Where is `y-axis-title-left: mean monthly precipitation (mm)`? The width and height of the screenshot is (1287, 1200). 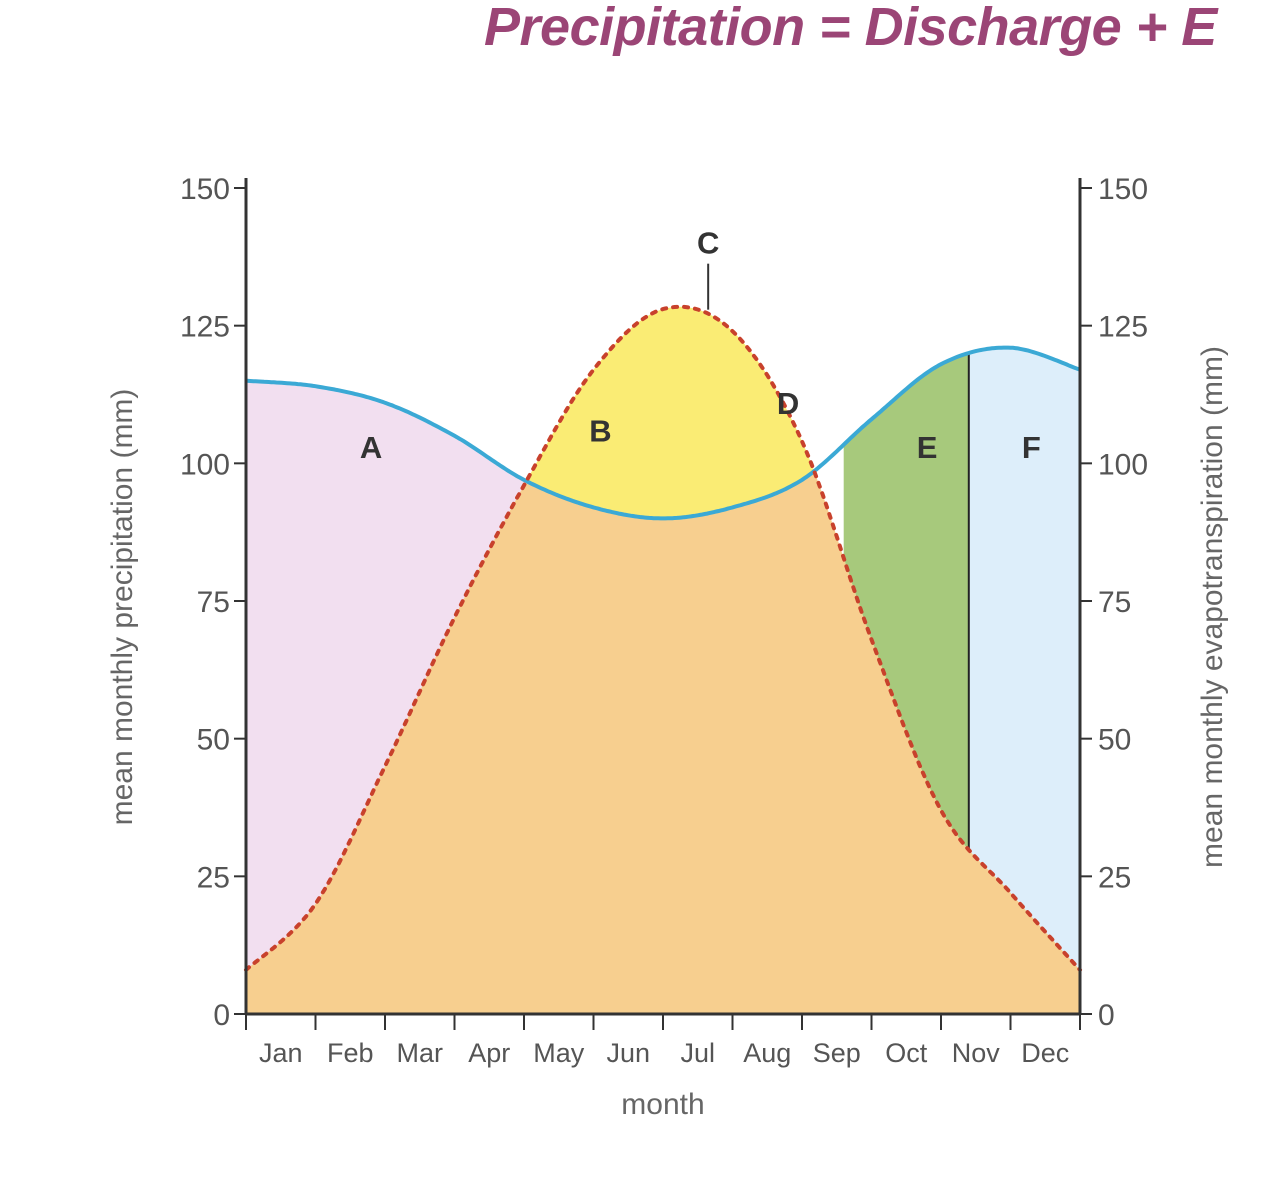 y-axis-title-left: mean monthly precipitation (mm) is located at coordinates (122, 607).